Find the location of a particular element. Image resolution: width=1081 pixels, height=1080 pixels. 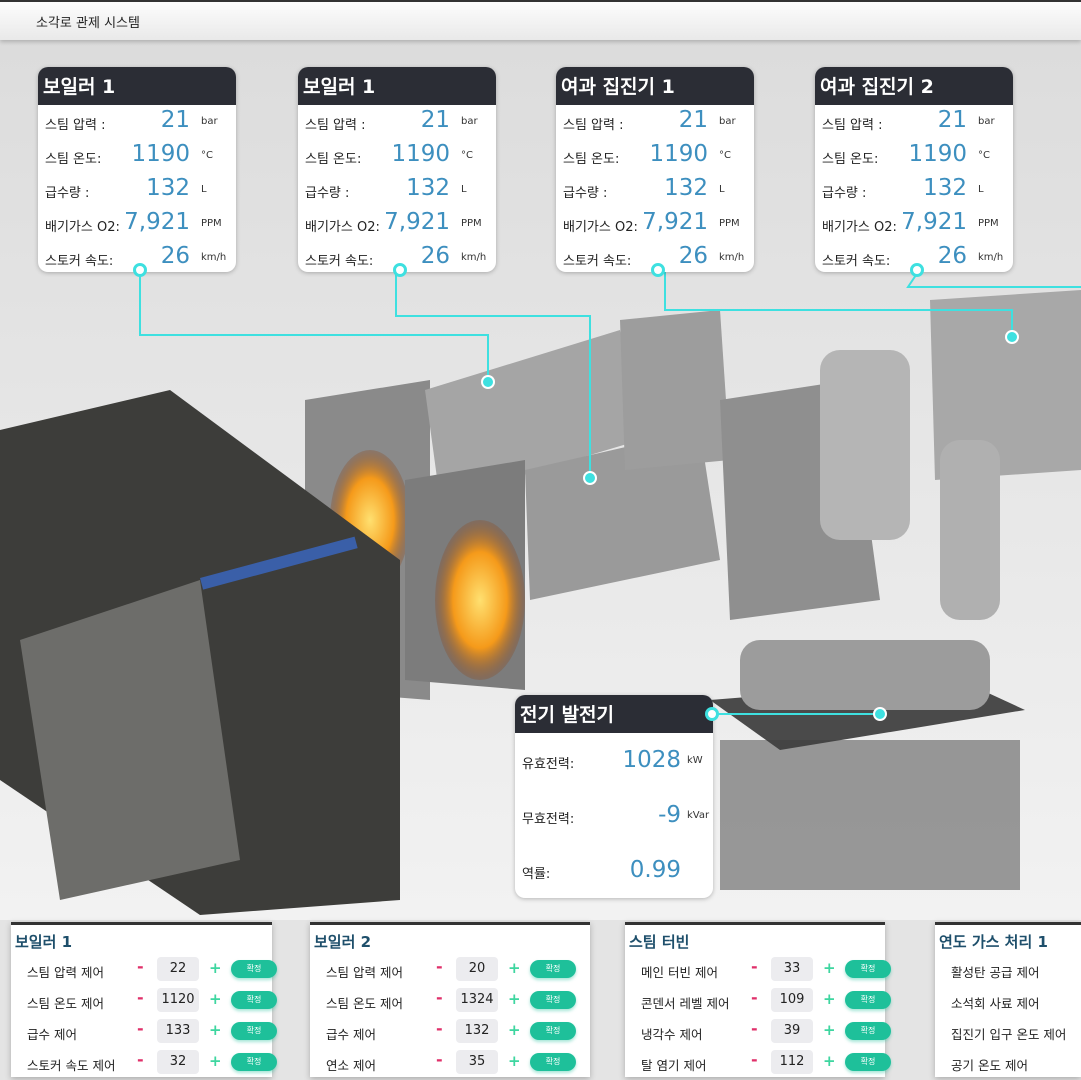

control-row: 스팀 압력 제어 -20 + 확정 is located at coordinates (456, 970).